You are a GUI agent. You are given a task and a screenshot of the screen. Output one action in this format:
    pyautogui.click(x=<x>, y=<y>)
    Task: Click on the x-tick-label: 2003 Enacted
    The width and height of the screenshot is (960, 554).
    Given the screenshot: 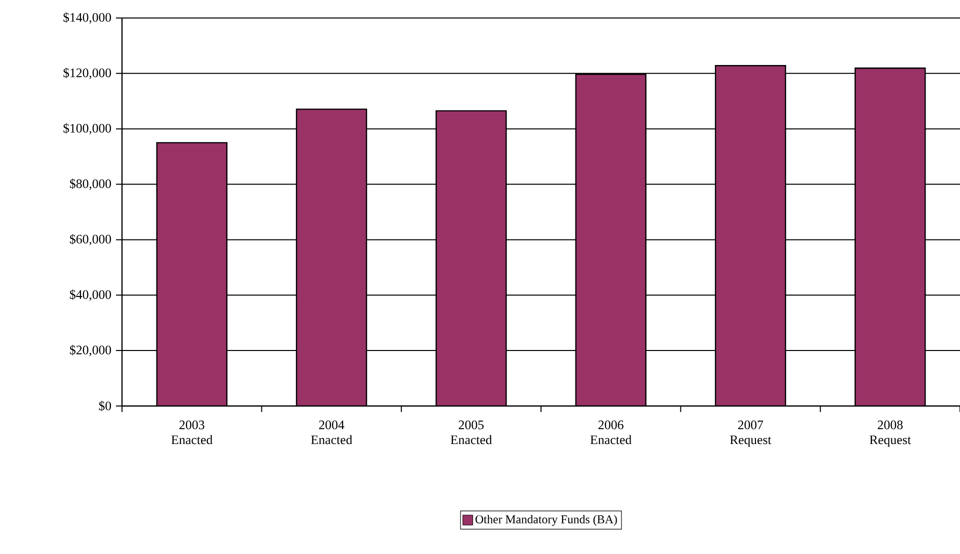 What is the action you would take?
    pyautogui.click(x=192, y=432)
    